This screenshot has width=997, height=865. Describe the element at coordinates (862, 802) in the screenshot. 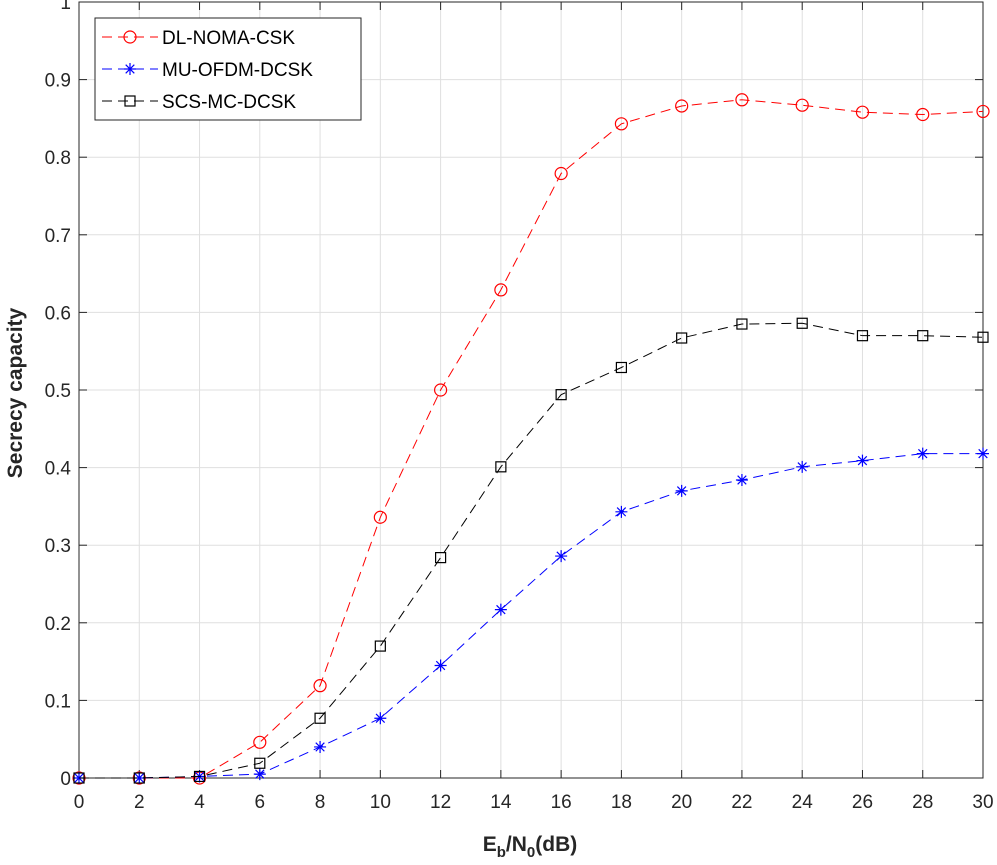

I see `x-tick-label: 26` at that location.